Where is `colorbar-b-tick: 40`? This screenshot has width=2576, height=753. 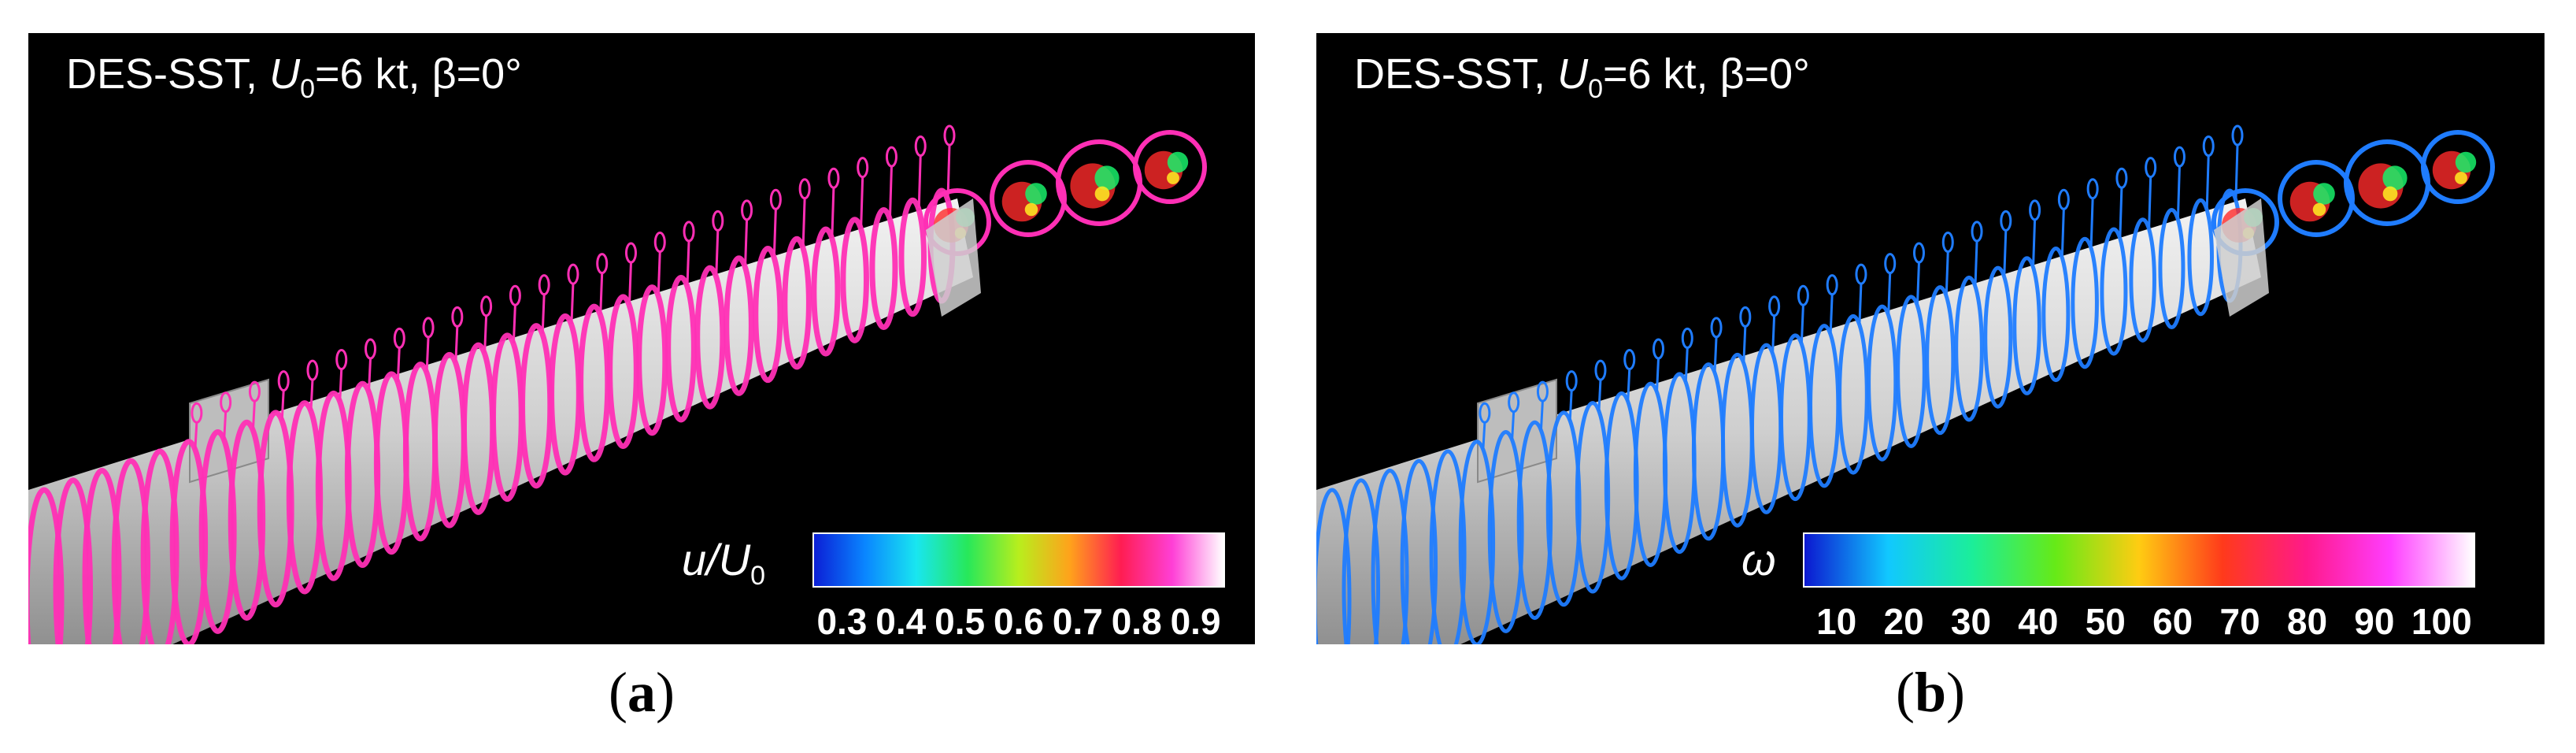
colorbar-b-tick: 40 is located at coordinates (2038, 621).